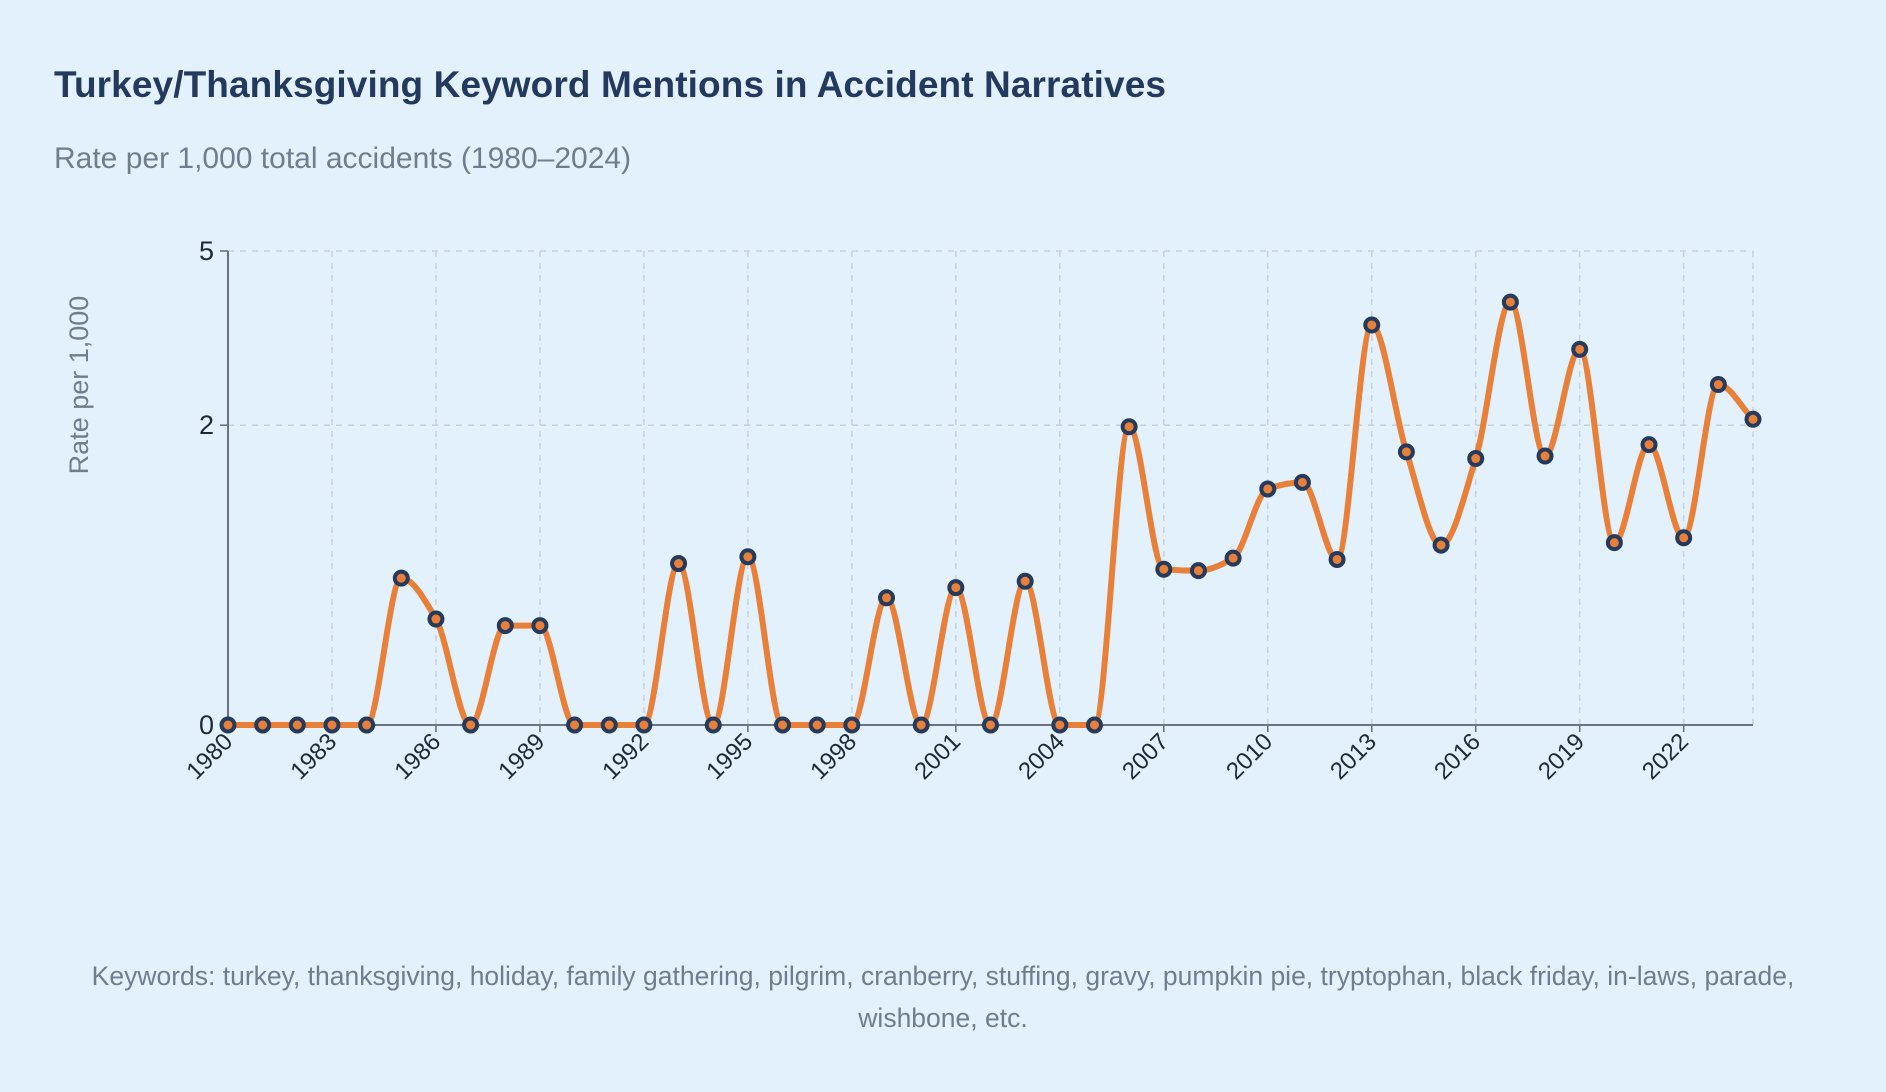 The image size is (1886, 1092). What do you see at coordinates (1302, 482) in the screenshot?
I see `data-point-2011` at bounding box center [1302, 482].